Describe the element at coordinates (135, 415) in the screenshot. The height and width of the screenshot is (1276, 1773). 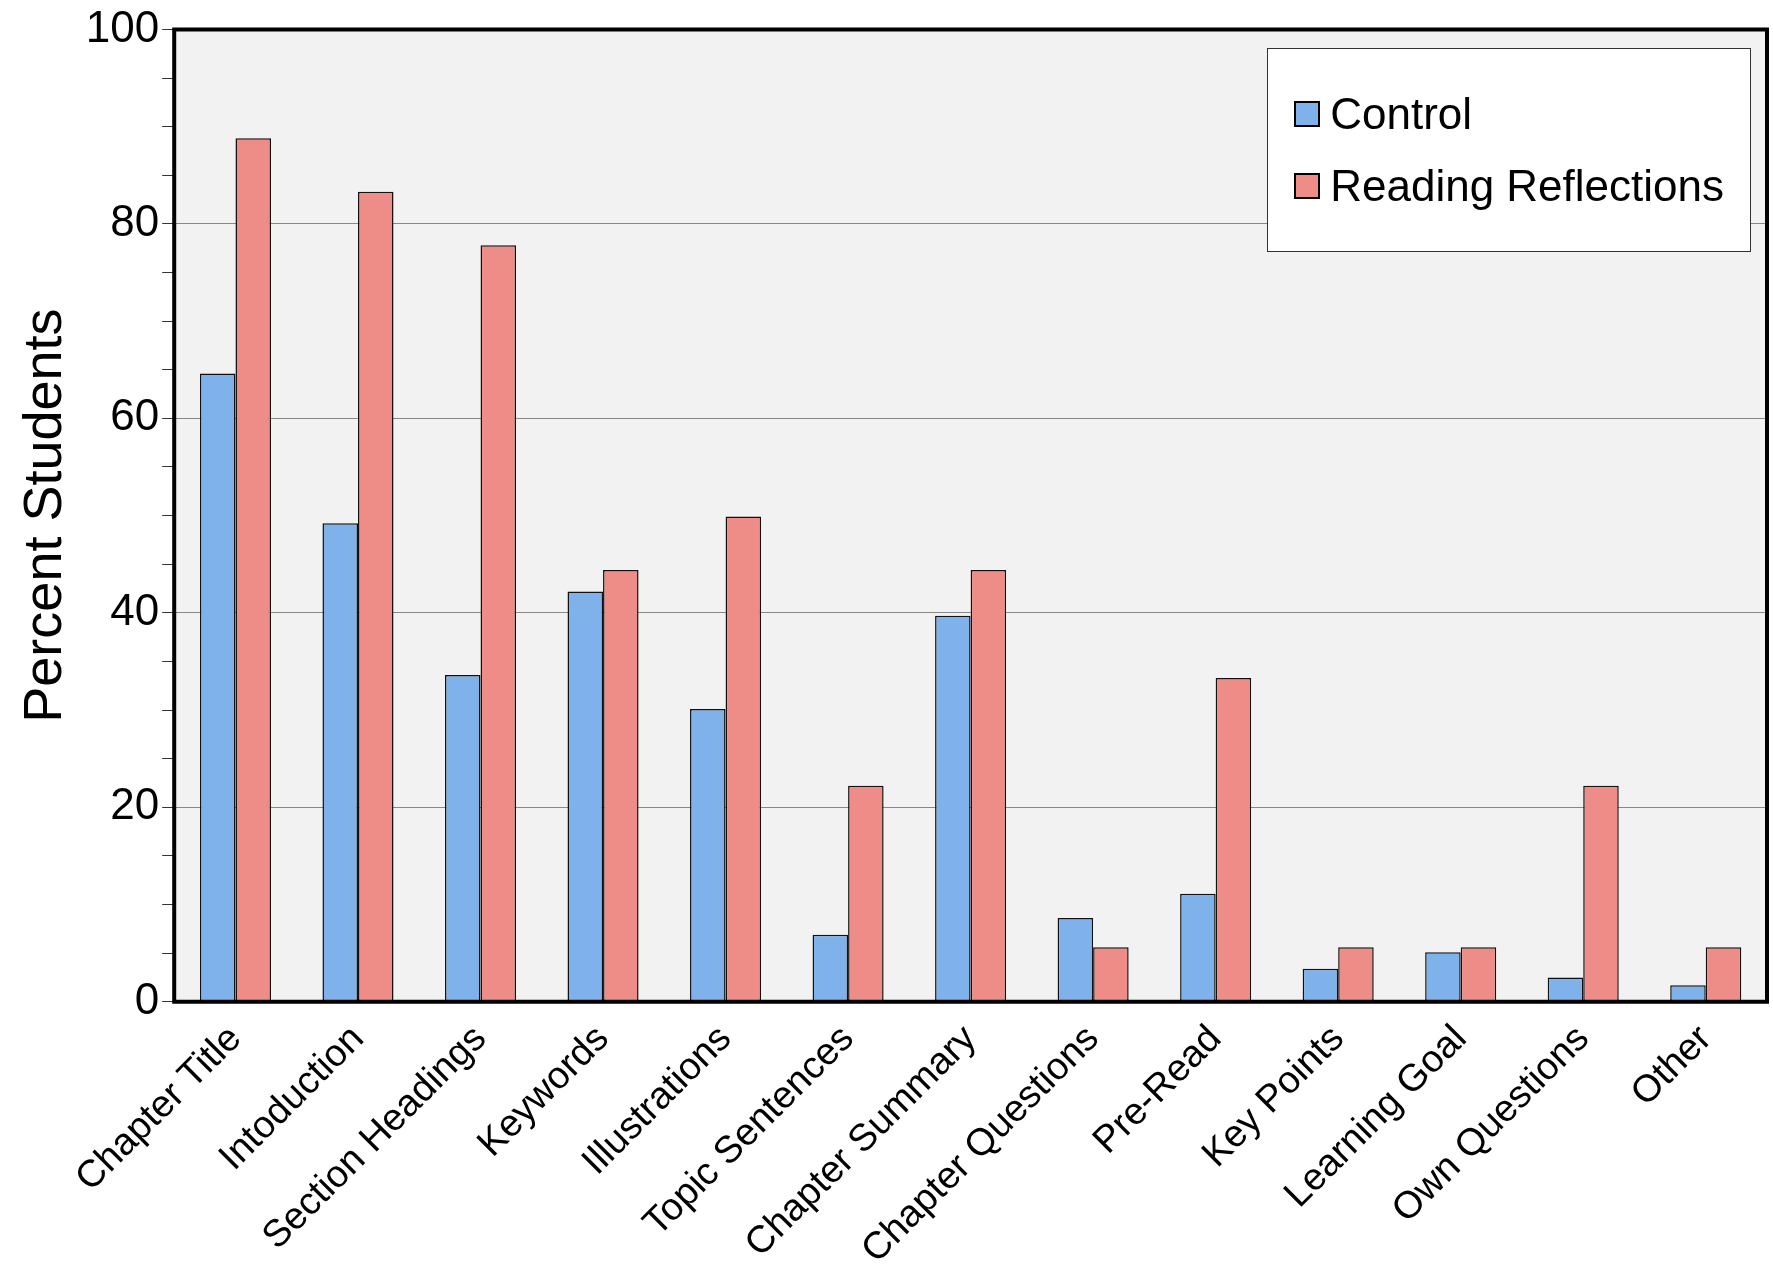
I see `y-tick-label: 60` at that location.